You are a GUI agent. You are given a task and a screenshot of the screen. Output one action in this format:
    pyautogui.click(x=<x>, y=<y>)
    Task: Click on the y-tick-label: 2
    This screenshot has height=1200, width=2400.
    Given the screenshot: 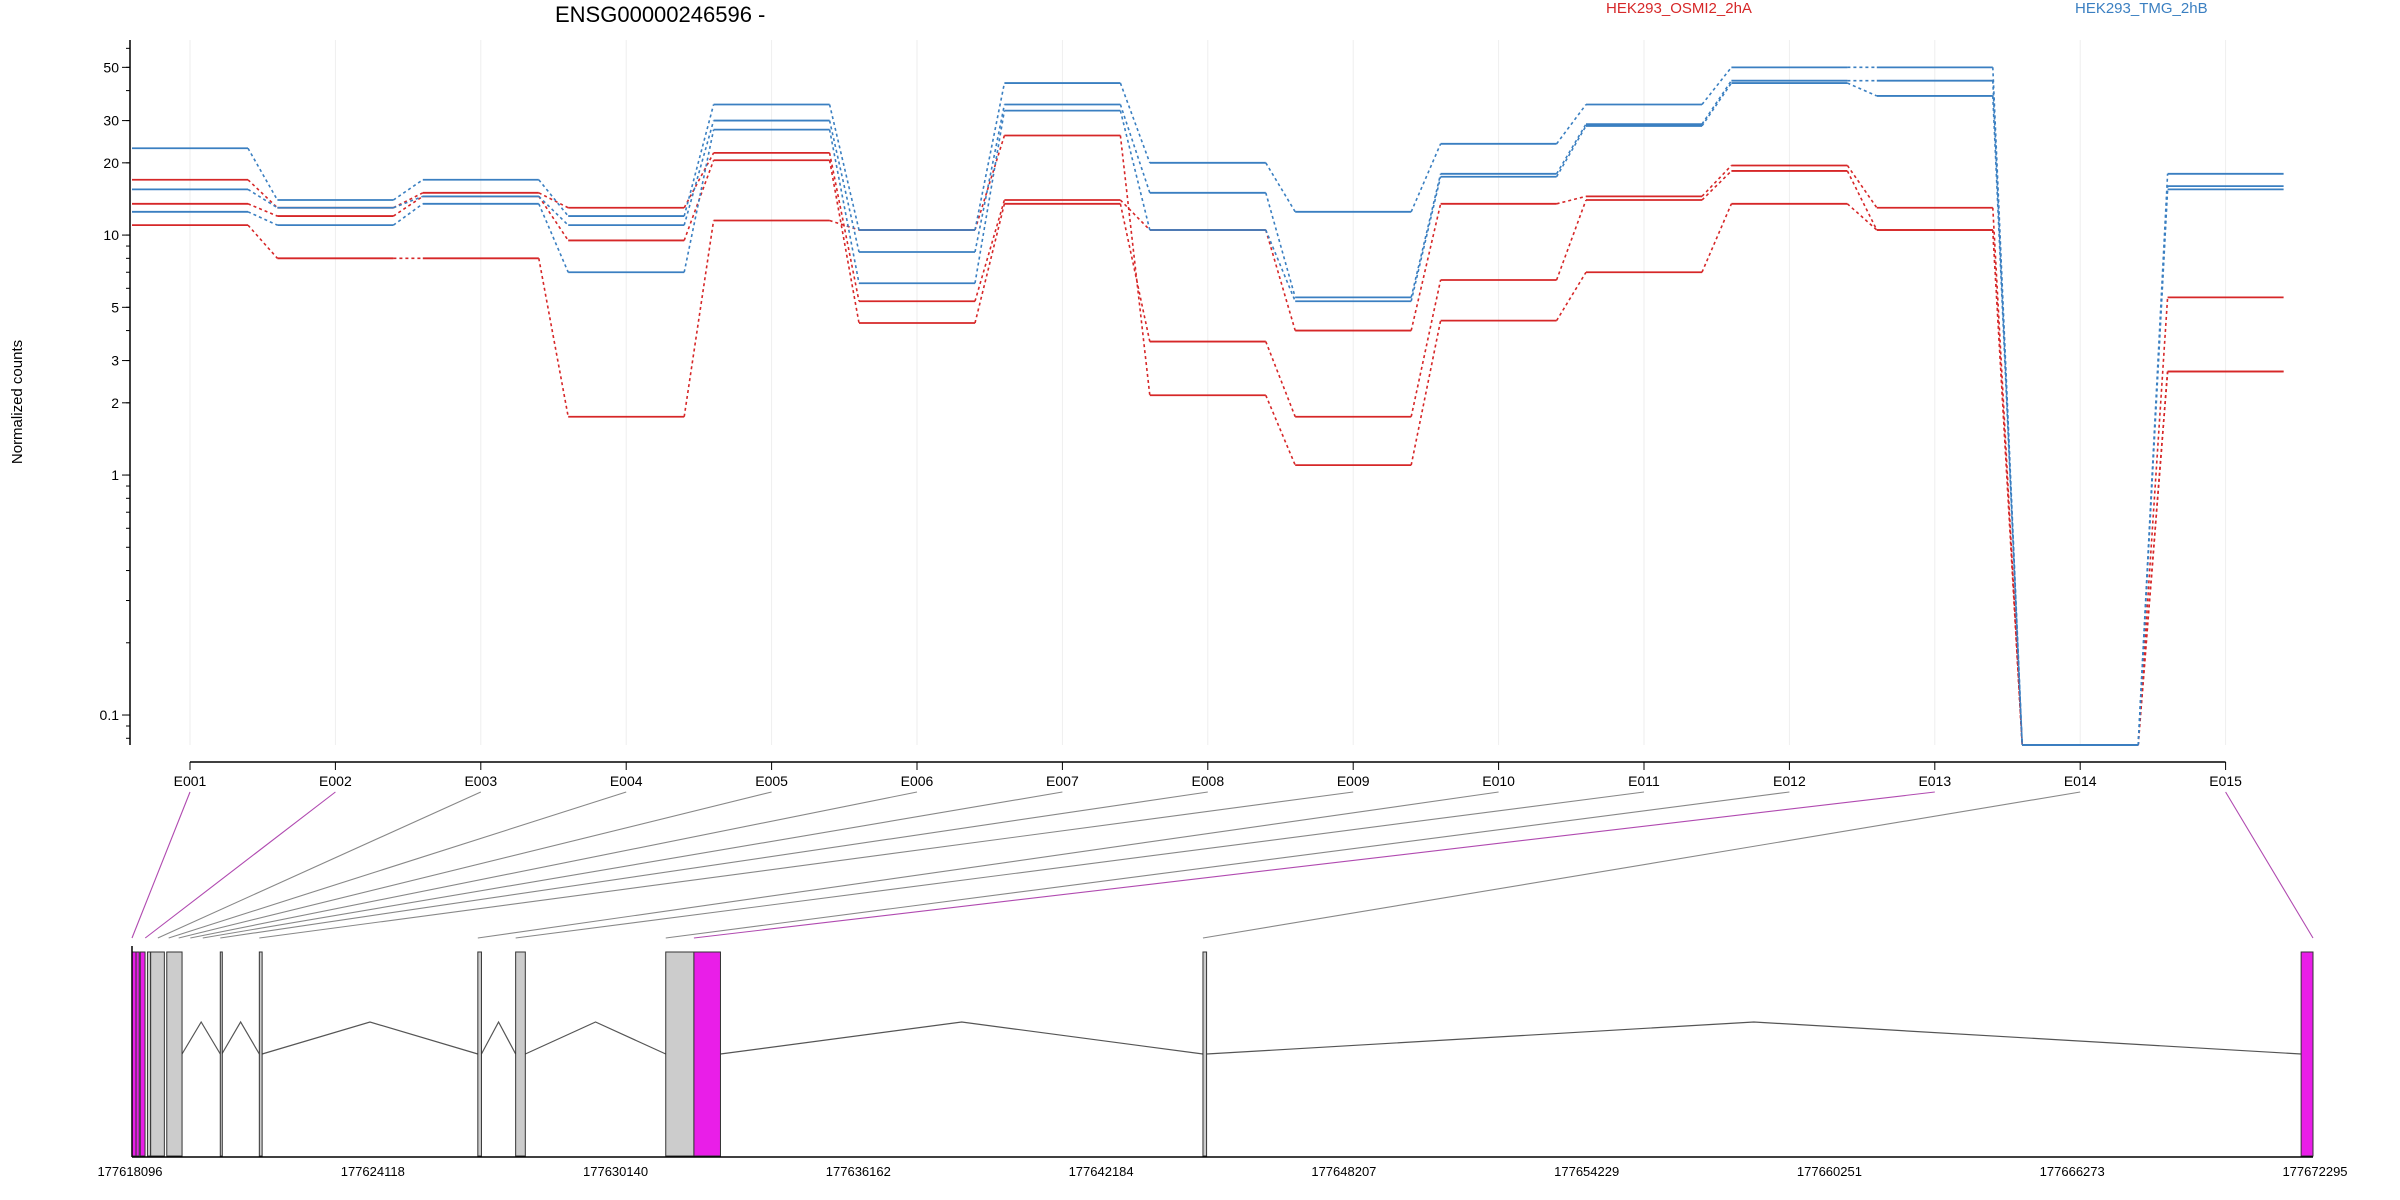 What is the action you would take?
    pyautogui.click(x=115, y=403)
    